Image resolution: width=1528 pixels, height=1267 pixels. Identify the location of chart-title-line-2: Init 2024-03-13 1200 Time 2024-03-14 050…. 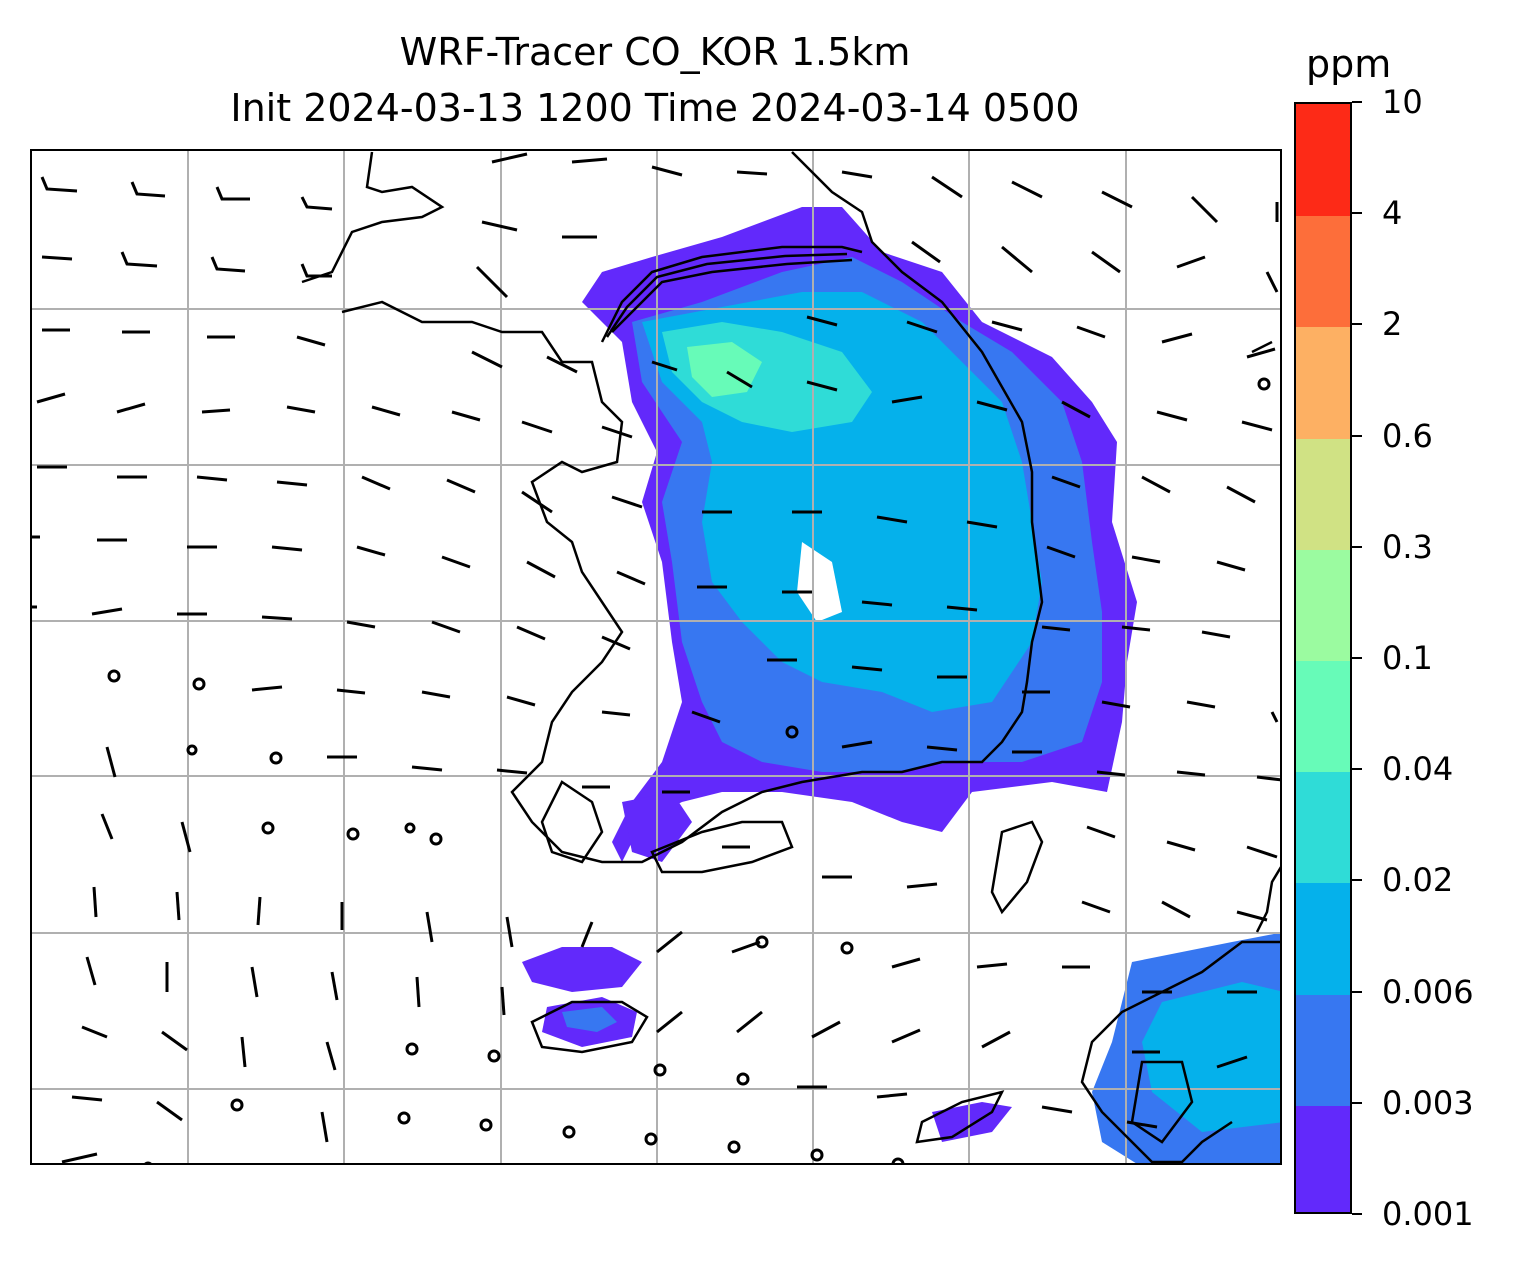
(655, 108).